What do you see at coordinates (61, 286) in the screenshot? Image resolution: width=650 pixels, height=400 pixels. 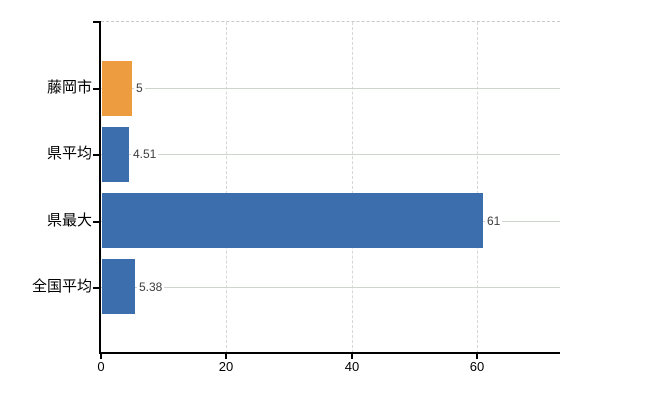 I see `category-label: 全国平均` at bounding box center [61, 286].